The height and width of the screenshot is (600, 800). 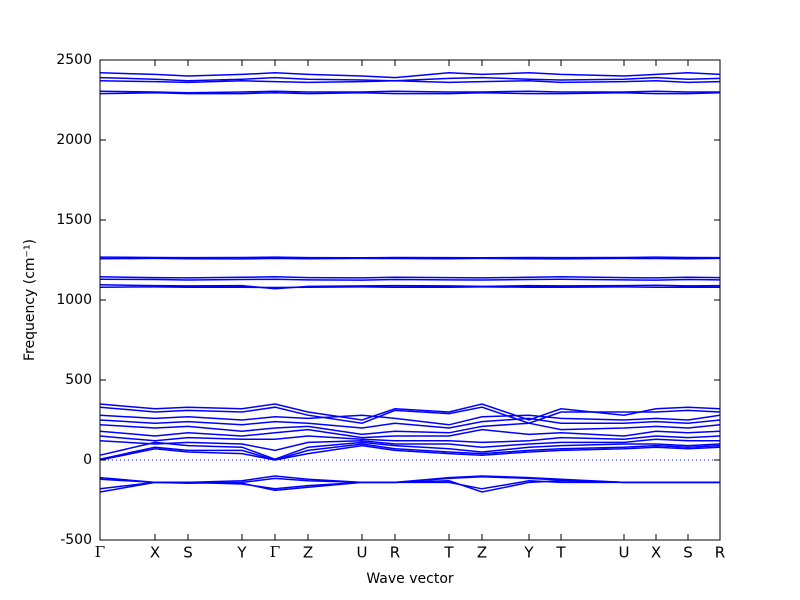 I want to click on y-tick-label: 1500, so click(x=74, y=220).